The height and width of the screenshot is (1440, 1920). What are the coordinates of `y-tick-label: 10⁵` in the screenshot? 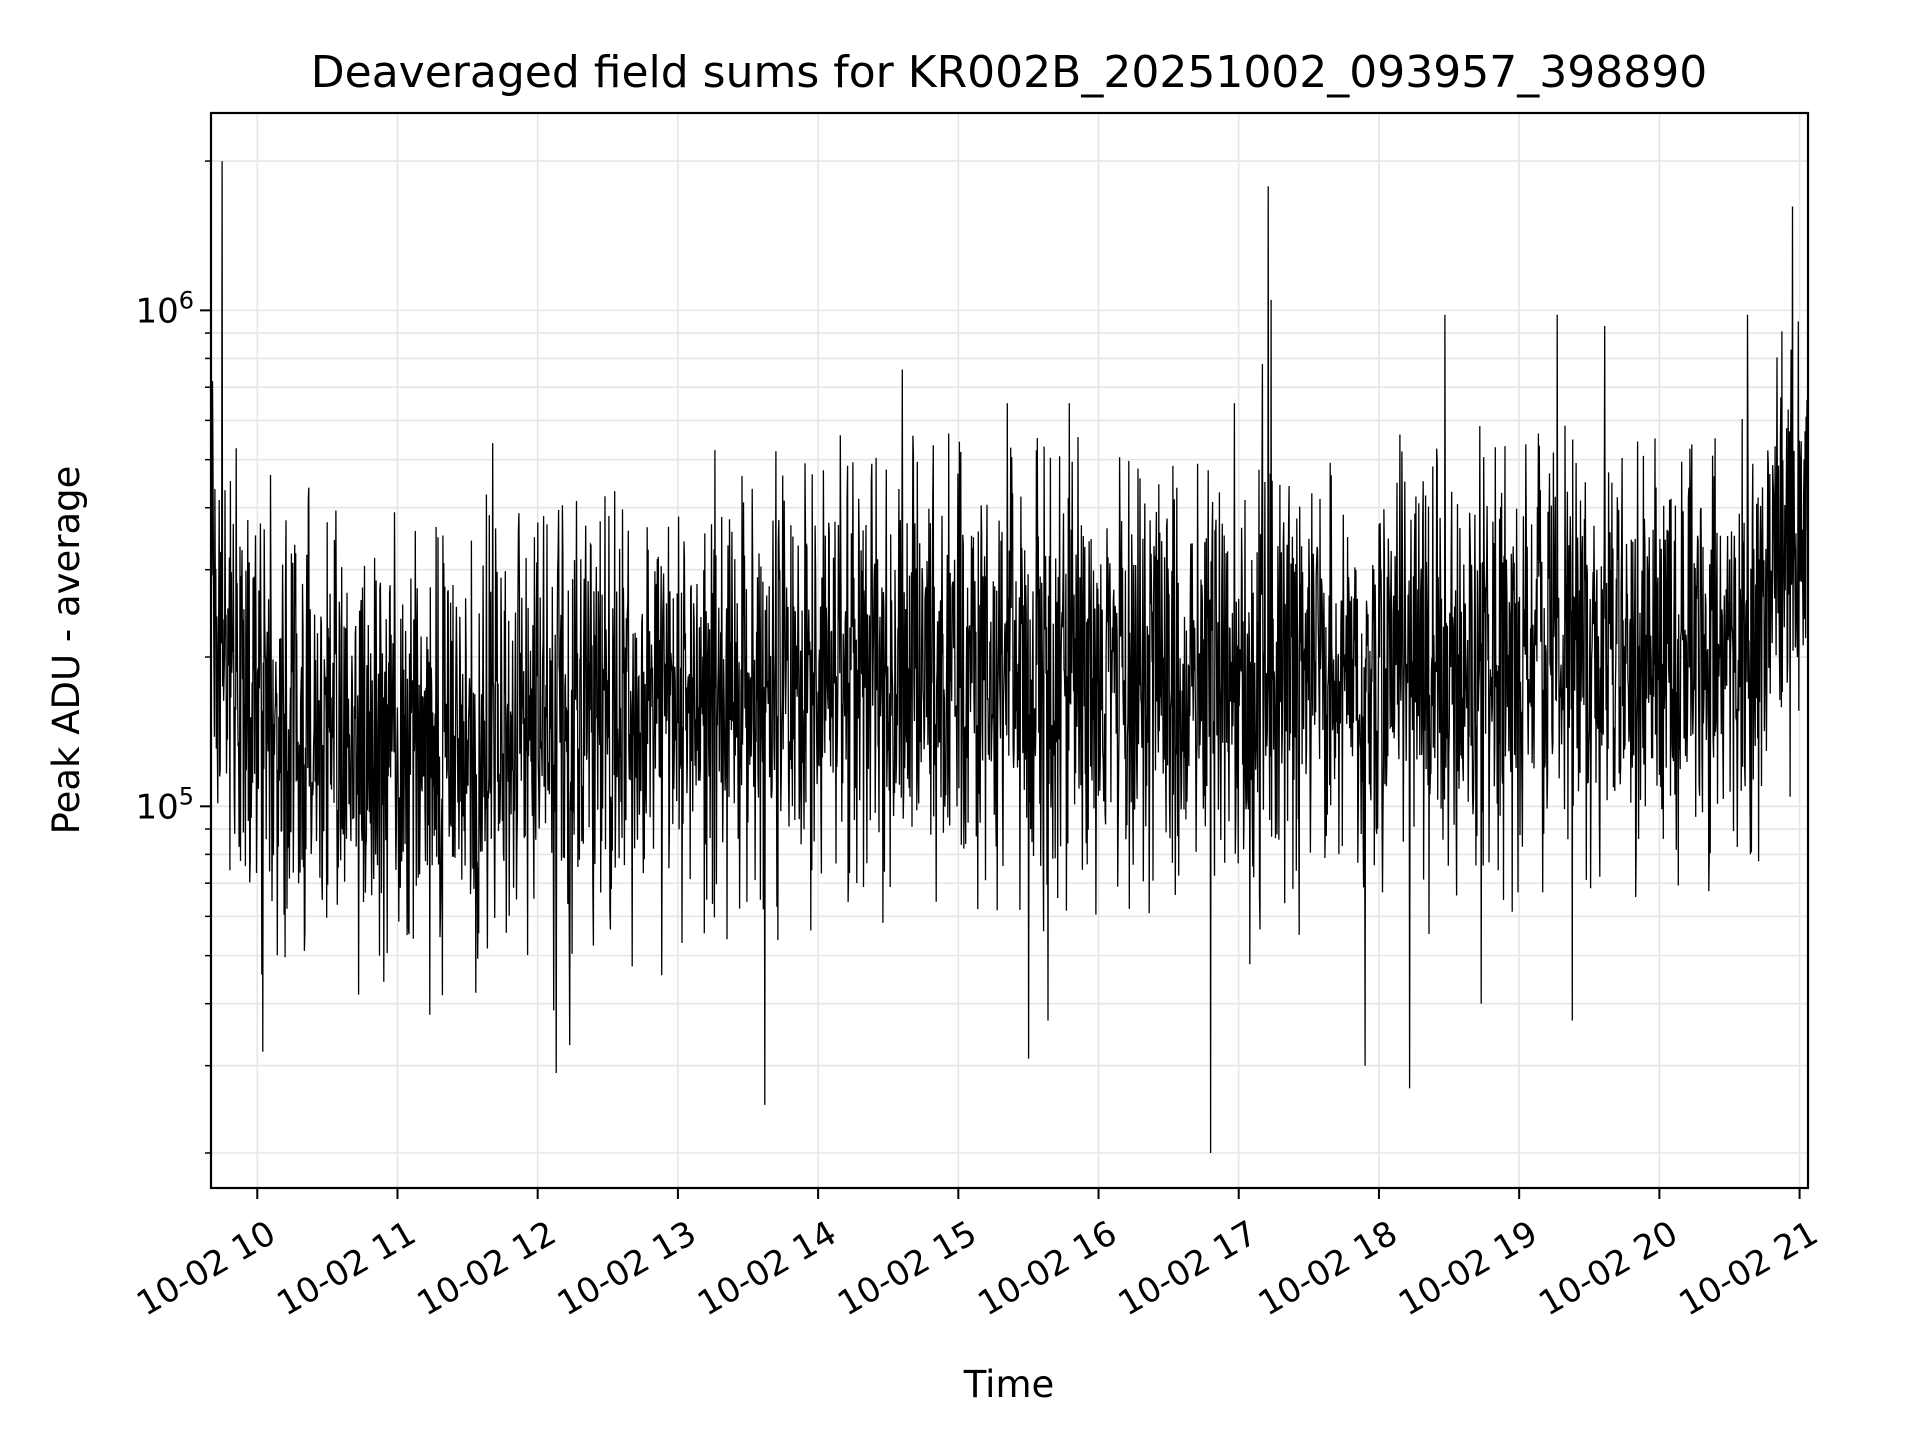 It's located at (164, 804).